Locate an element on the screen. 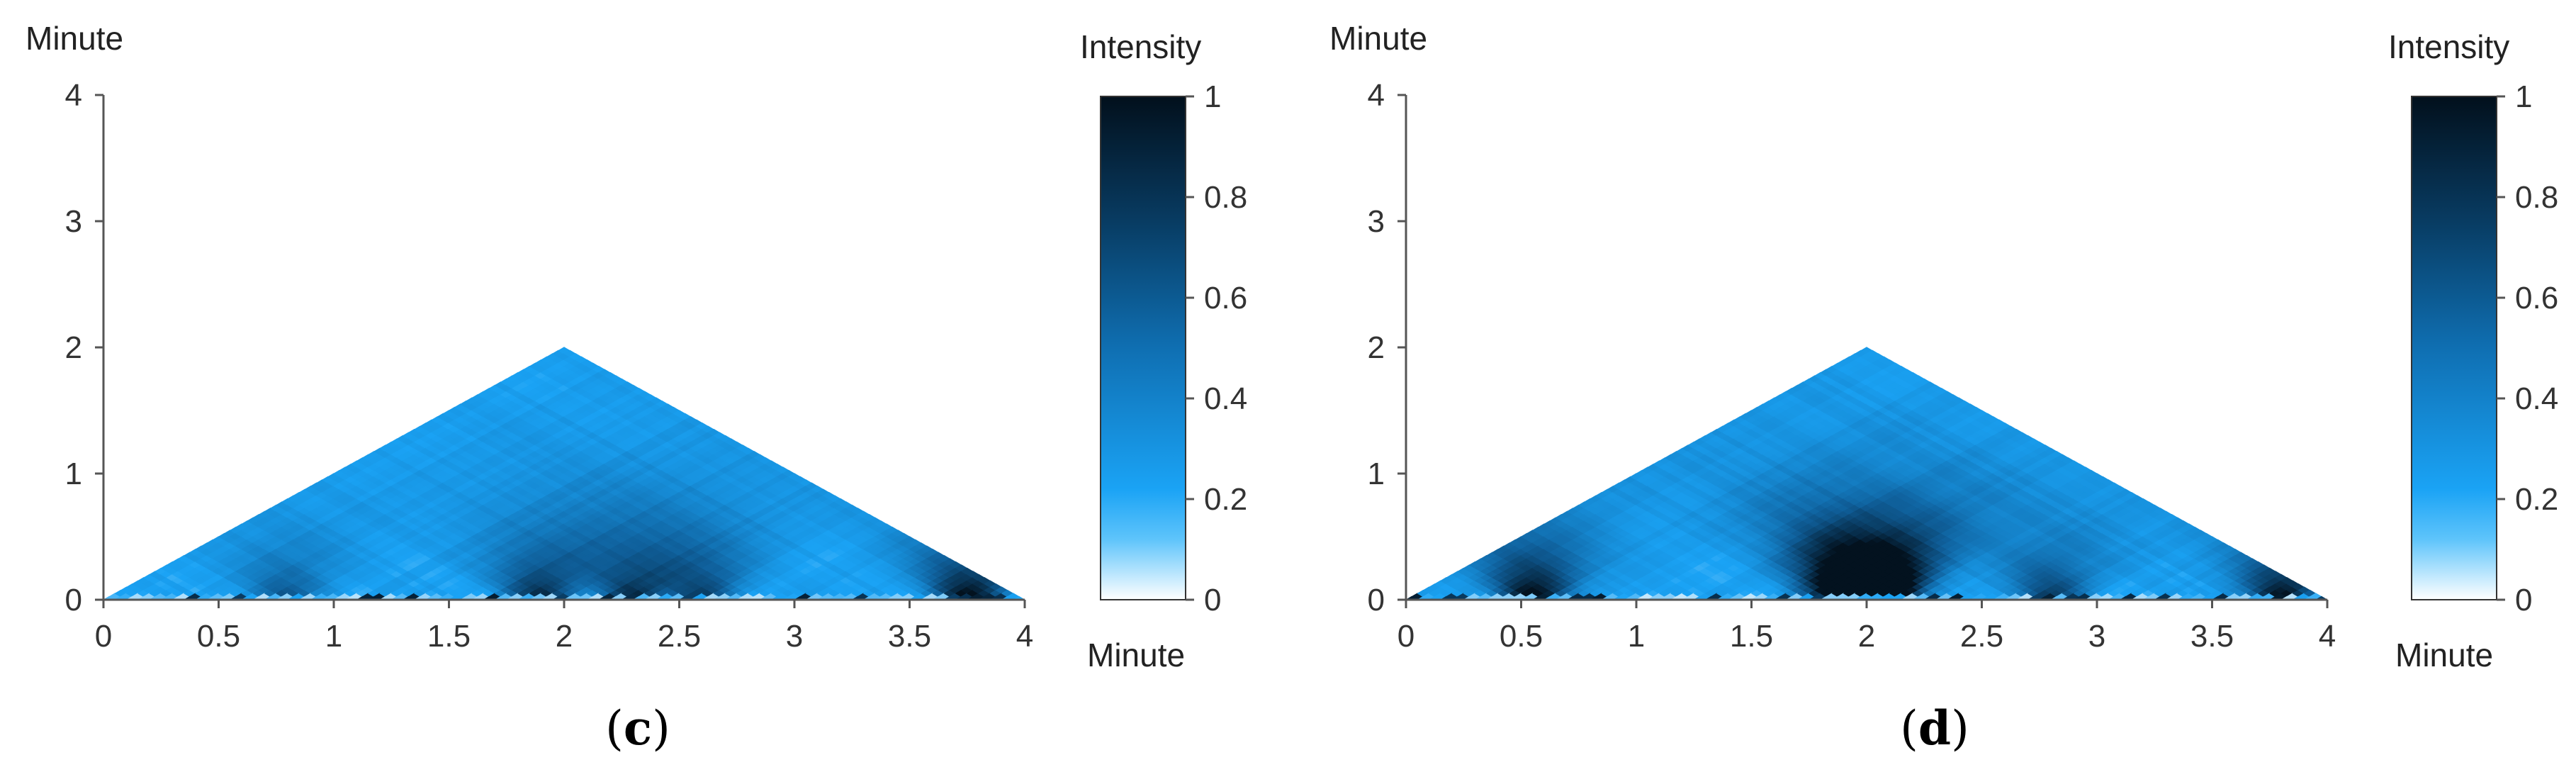 This screenshot has height=772, width=2576. colorbar-title-c: Intensity is located at coordinates (1140, 46).